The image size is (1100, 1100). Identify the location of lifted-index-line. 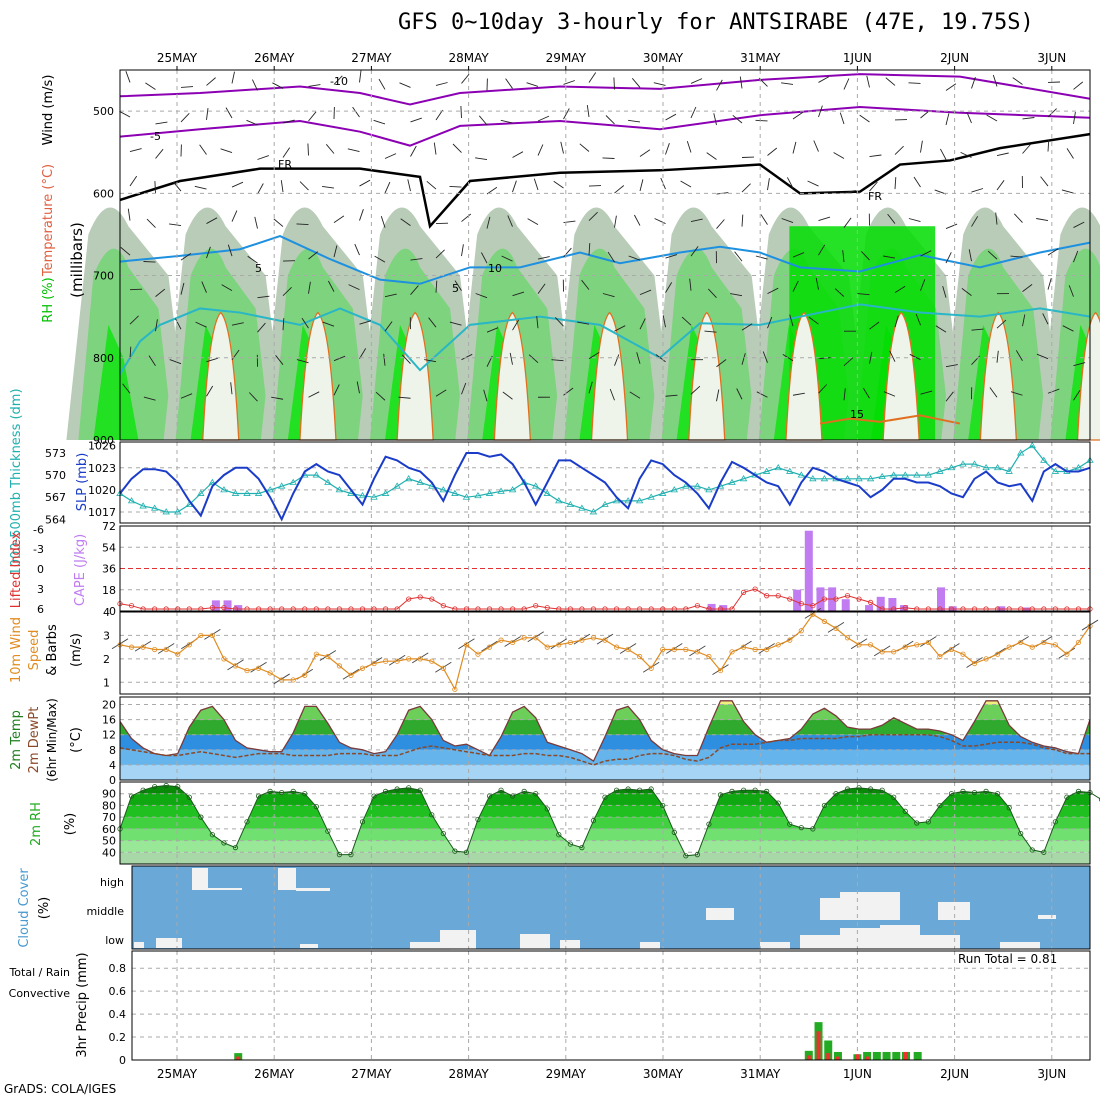
(604, 599).